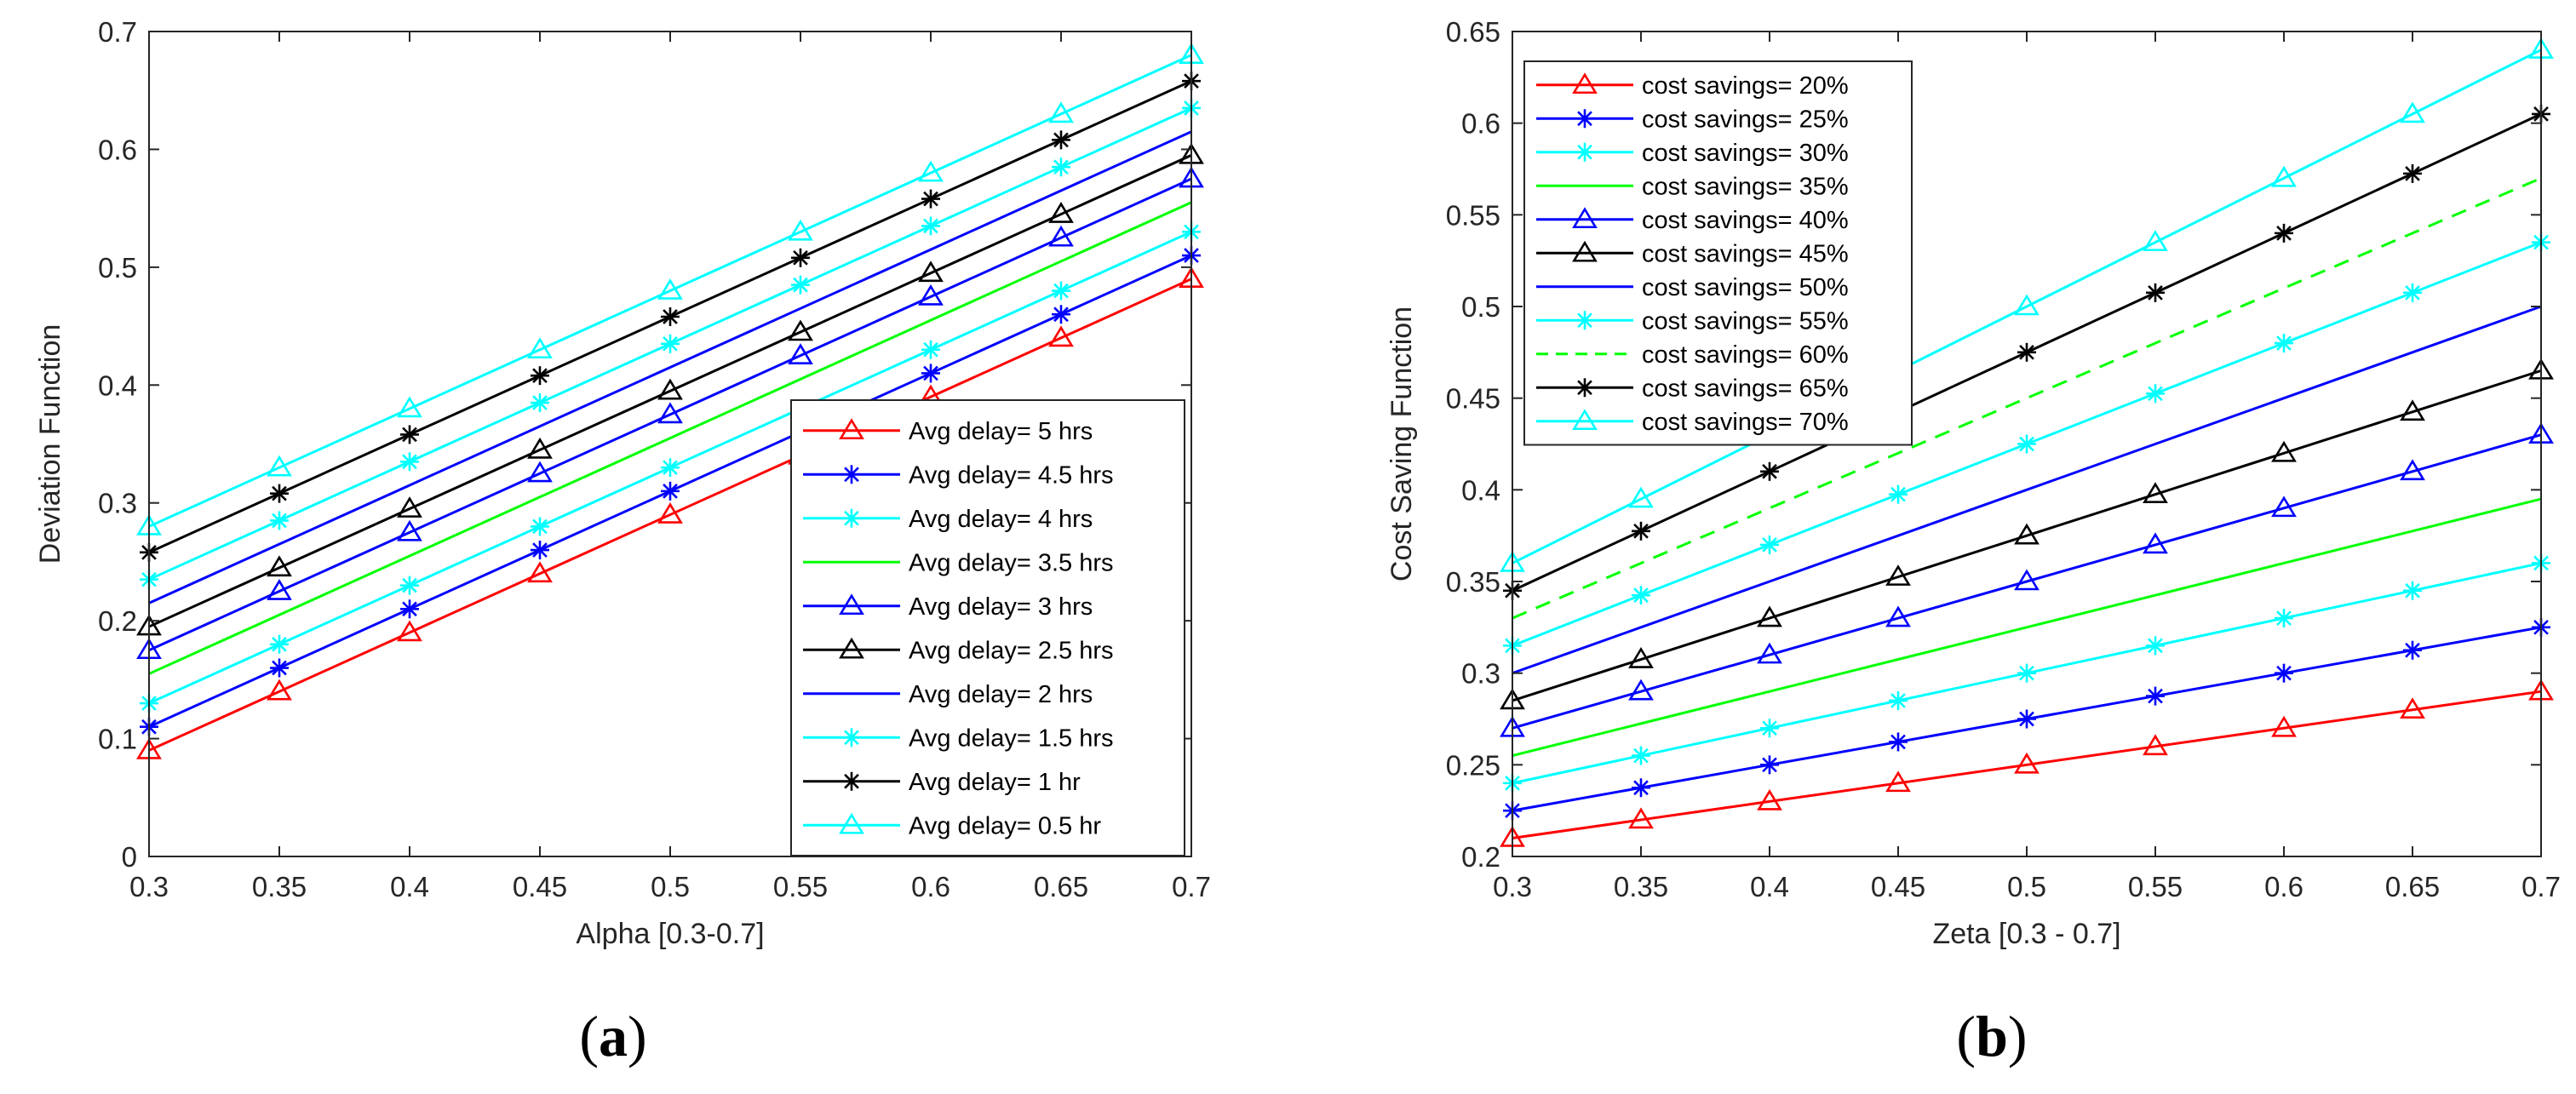 This screenshot has height=1094, width=2576. What do you see at coordinates (987, 627) in the screenshot?
I see `legend-box` at bounding box center [987, 627].